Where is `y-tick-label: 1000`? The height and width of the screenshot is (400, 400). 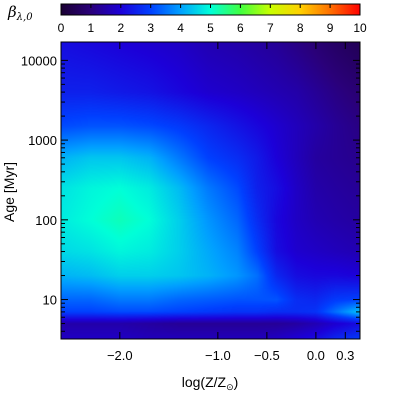 y-tick-label: 1000 is located at coordinates (42, 140).